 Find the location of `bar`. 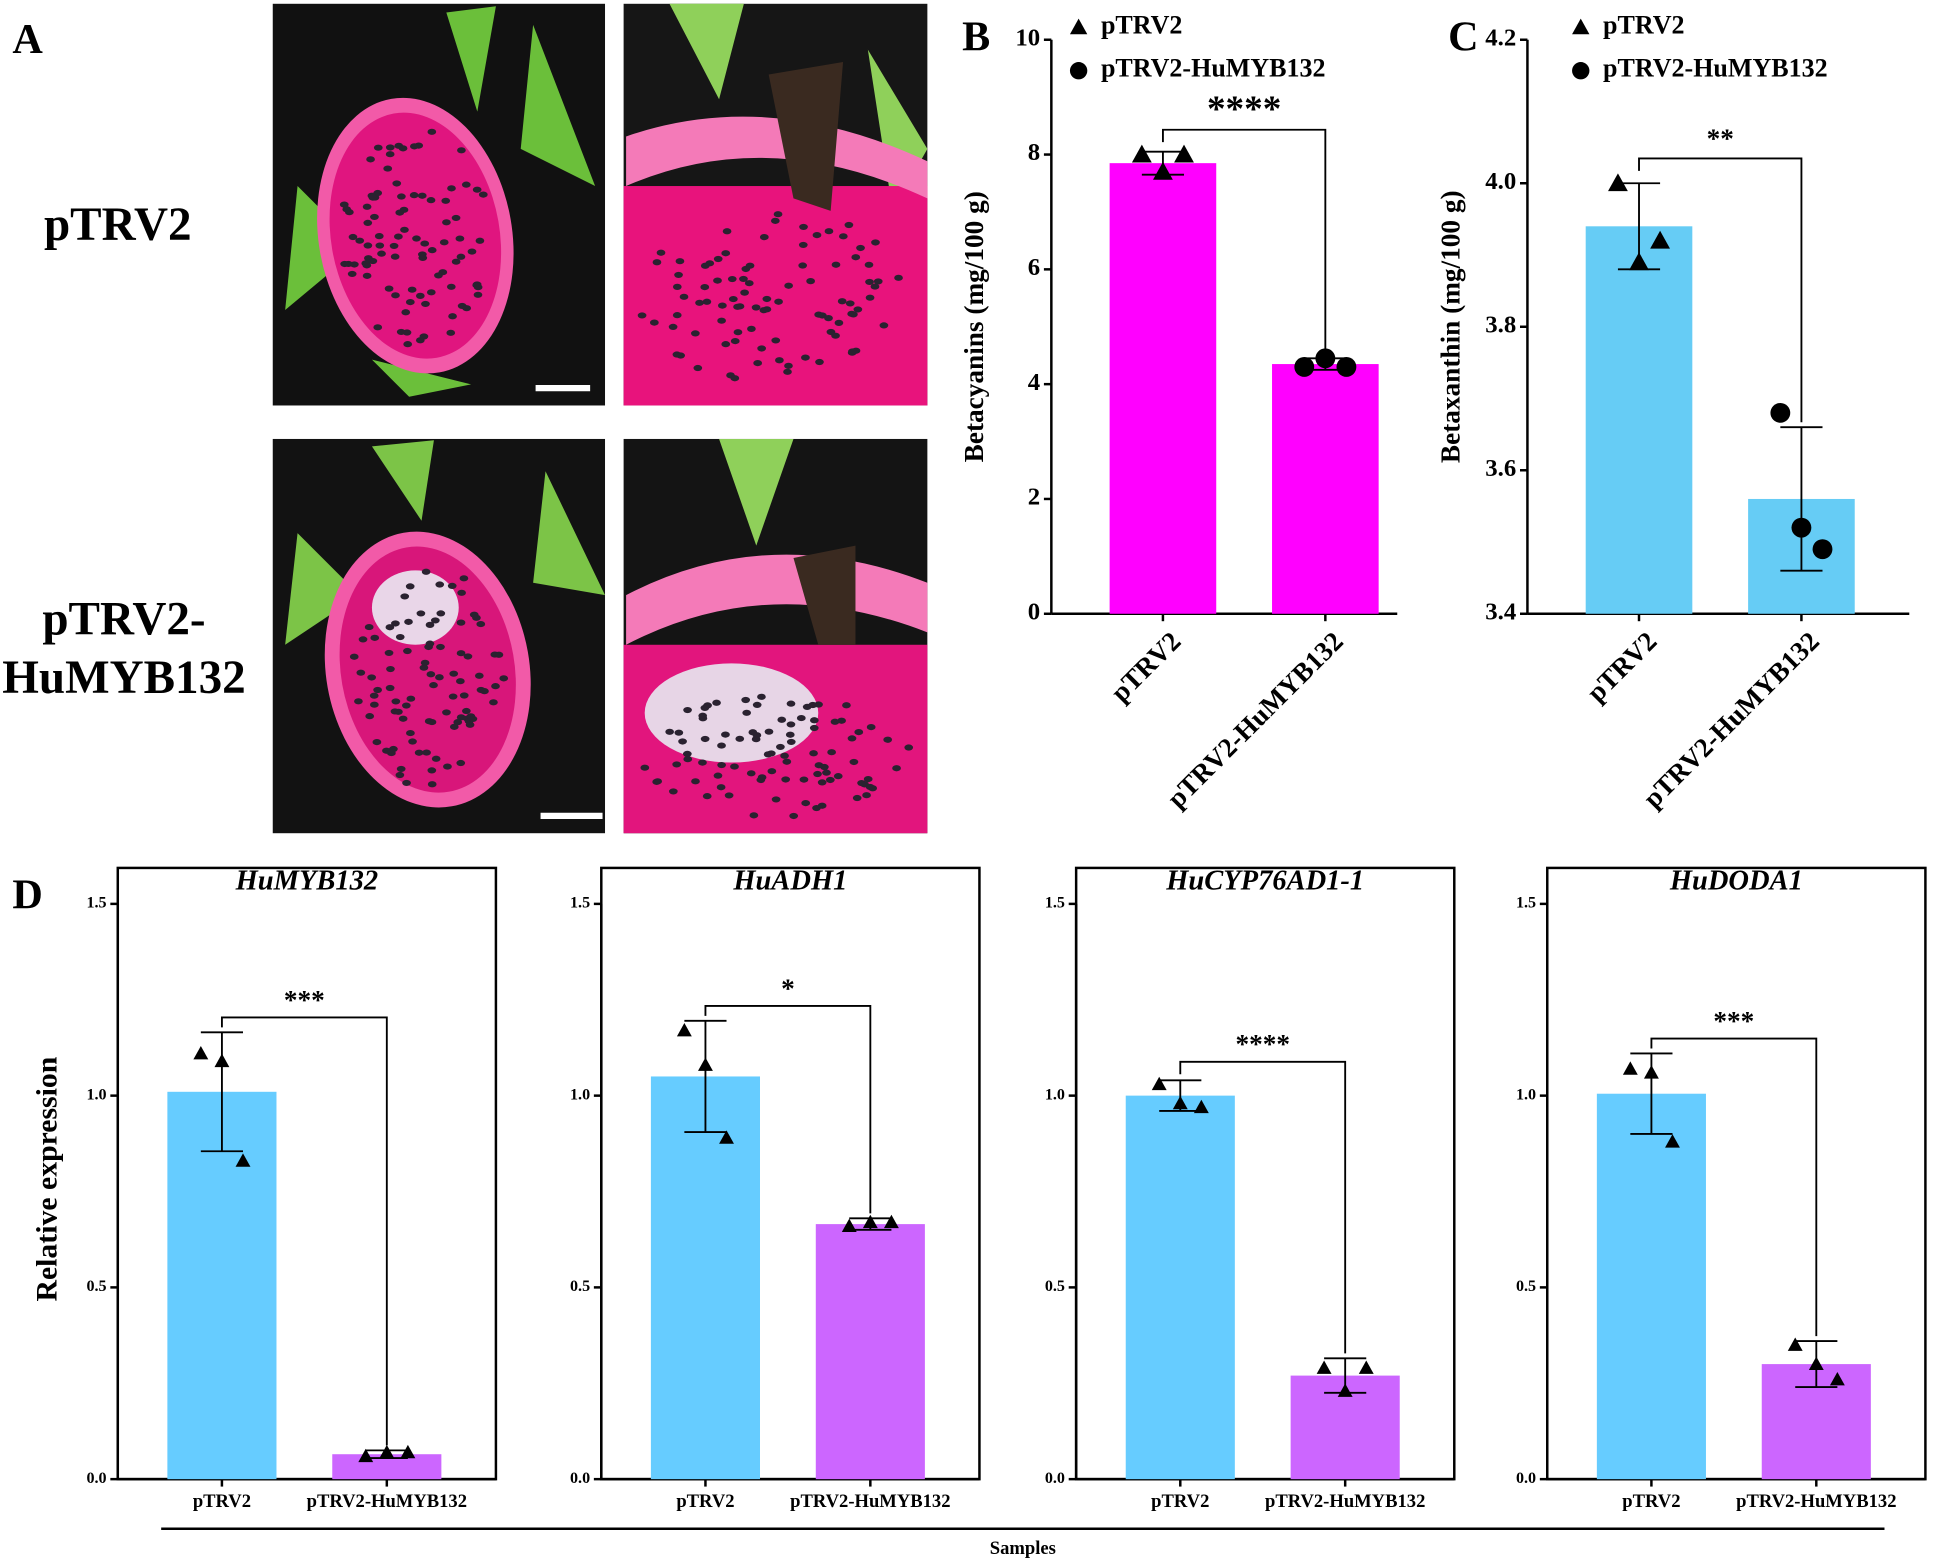

bar is located at coordinates (1639, 420).